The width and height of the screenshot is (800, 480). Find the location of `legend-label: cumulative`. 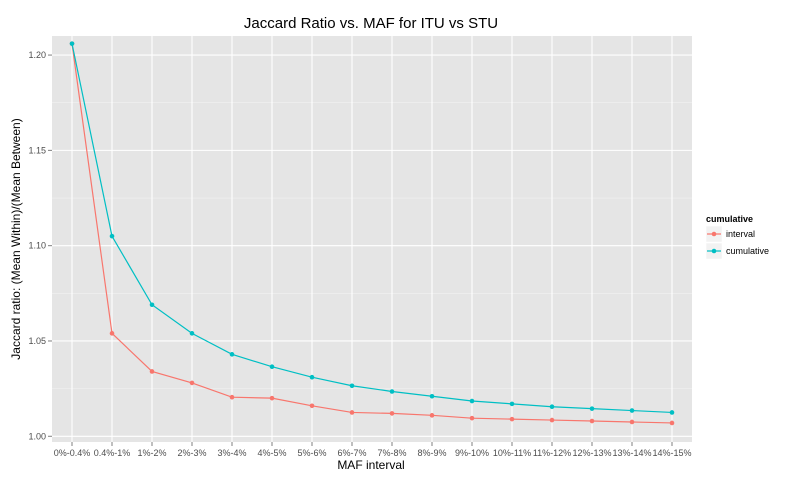

legend-label: cumulative is located at coordinates (747, 251).